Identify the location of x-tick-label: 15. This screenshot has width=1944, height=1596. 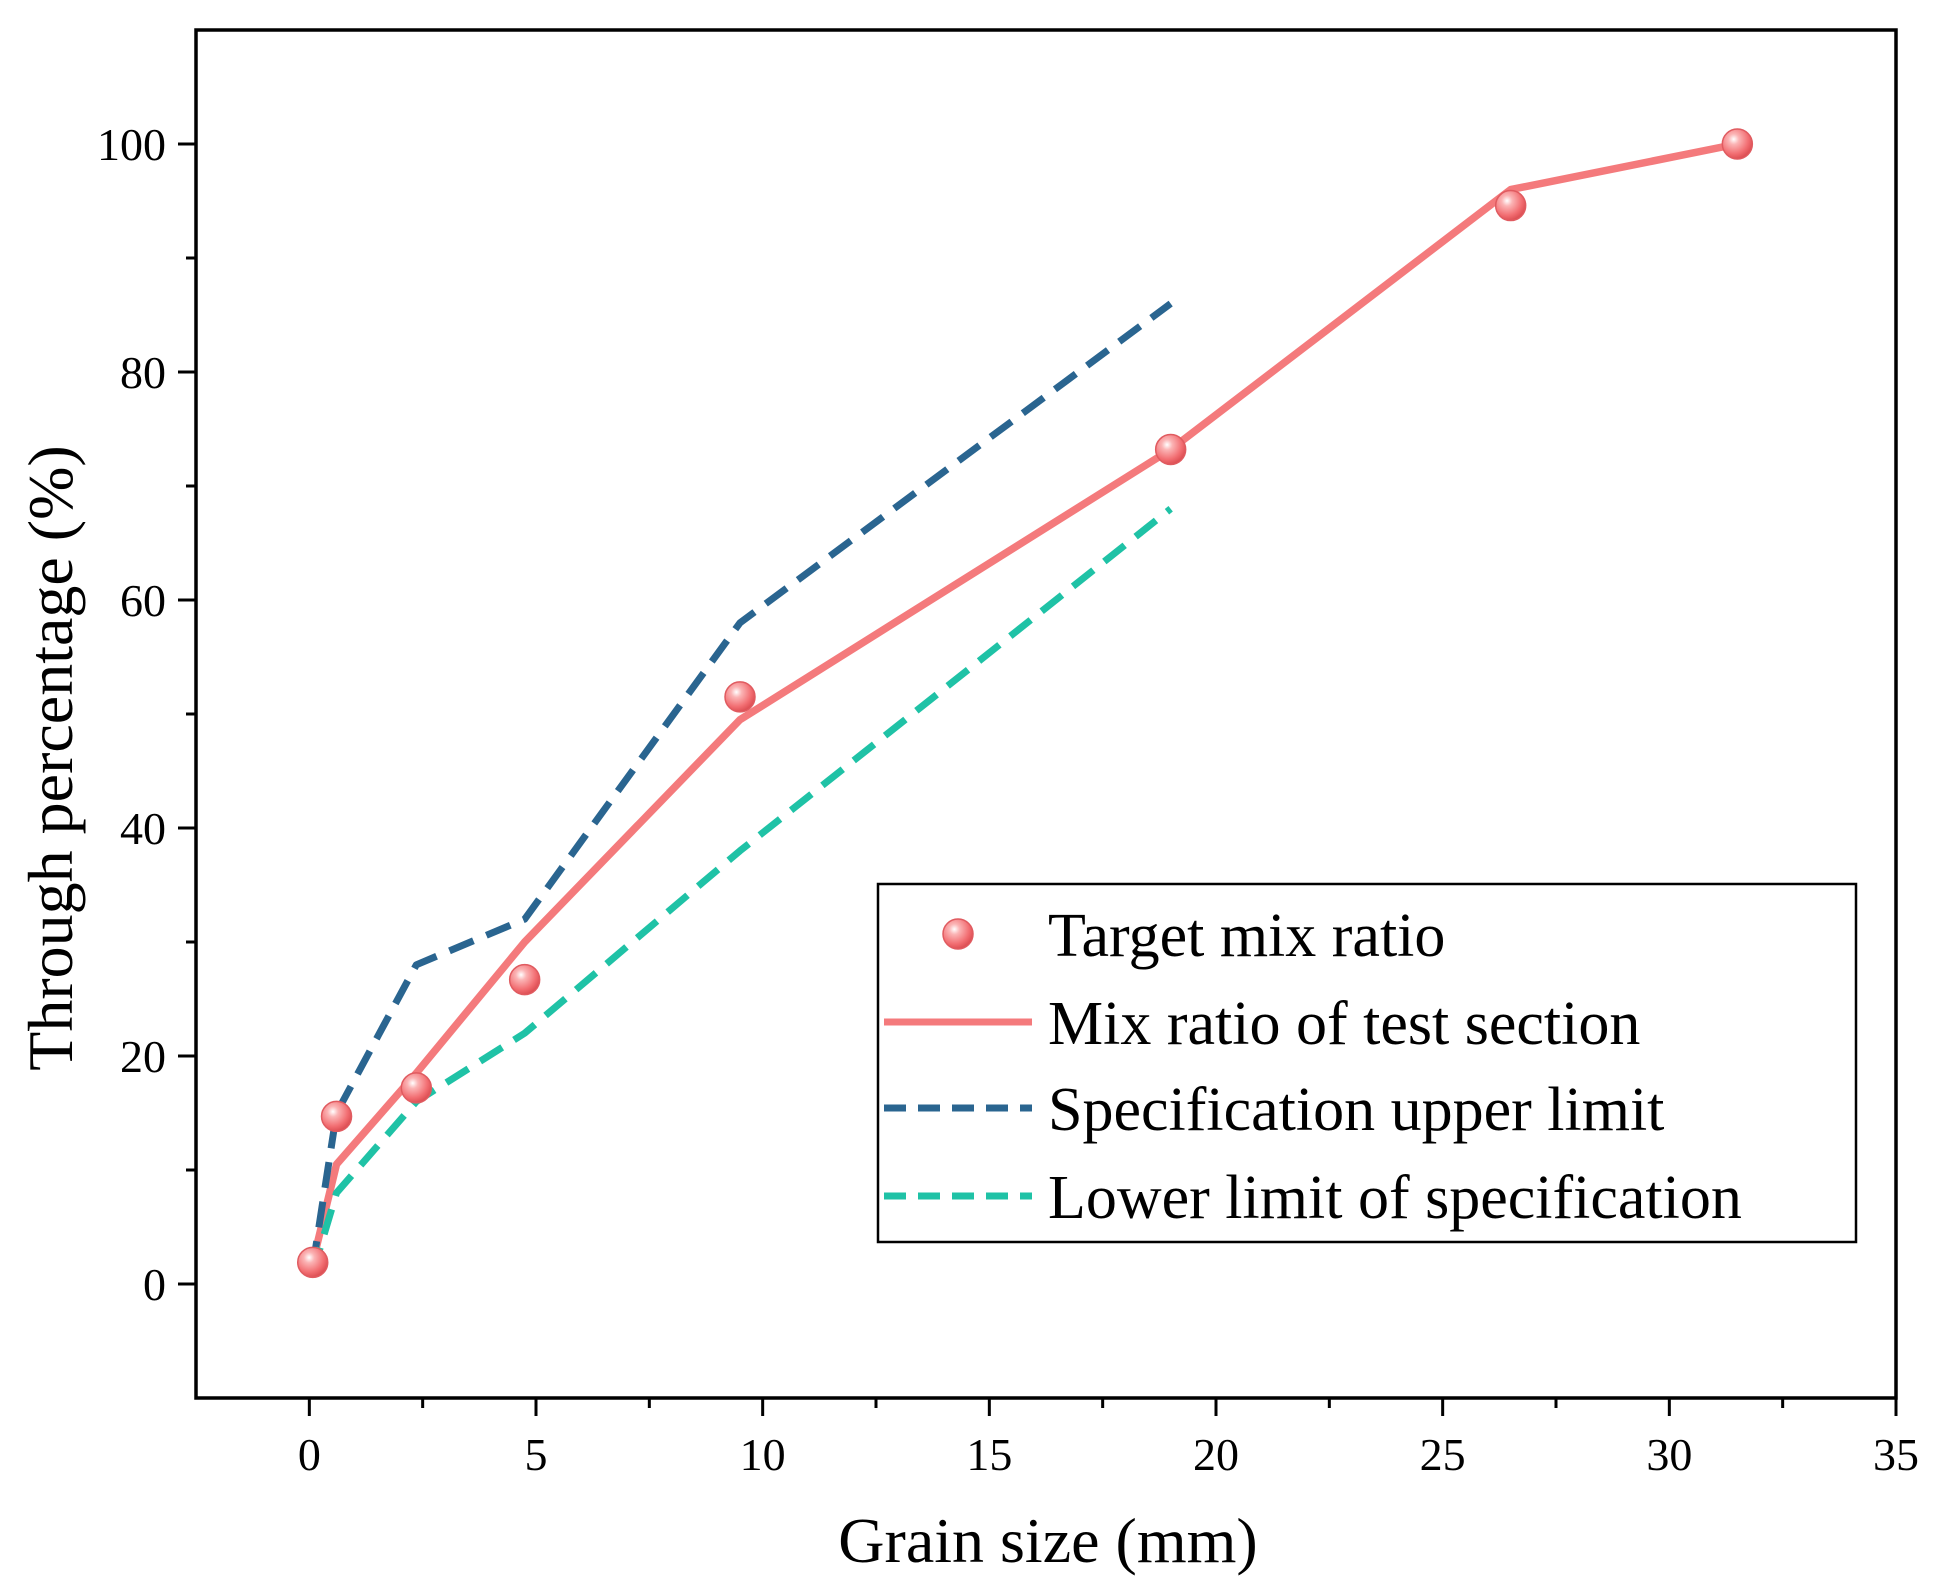
(989, 1454).